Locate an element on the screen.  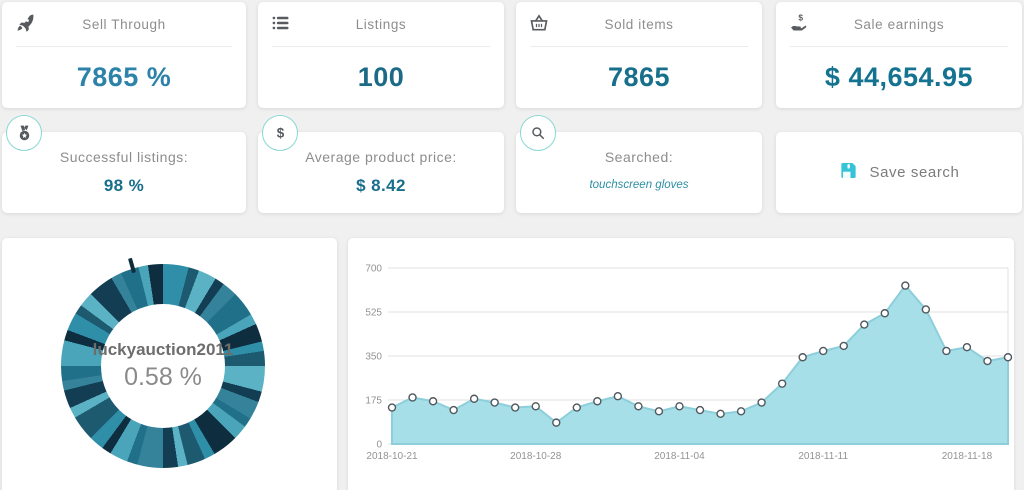
donut-seller-name: luckyauction2011 is located at coordinates (163, 349).